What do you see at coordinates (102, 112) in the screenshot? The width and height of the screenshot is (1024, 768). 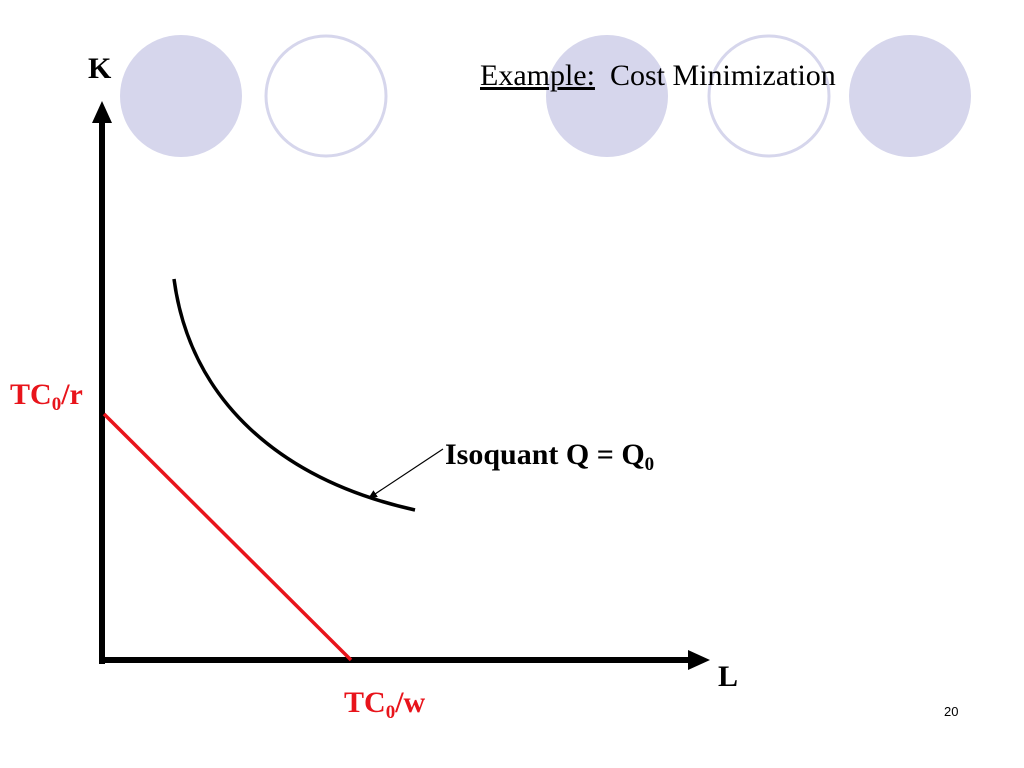 I see `y-axis-arrowhead` at bounding box center [102, 112].